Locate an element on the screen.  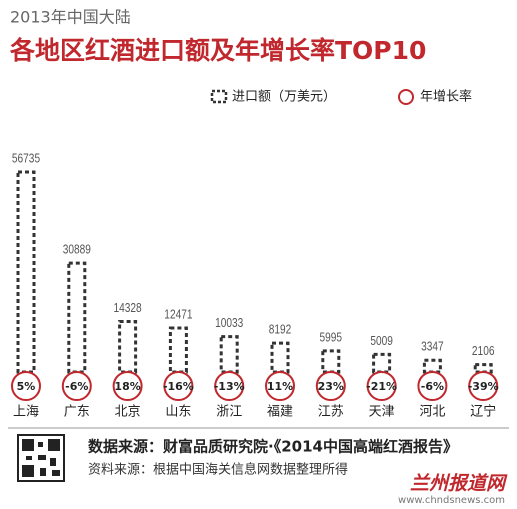
rate-label: -16% is located at coordinates (178, 386).